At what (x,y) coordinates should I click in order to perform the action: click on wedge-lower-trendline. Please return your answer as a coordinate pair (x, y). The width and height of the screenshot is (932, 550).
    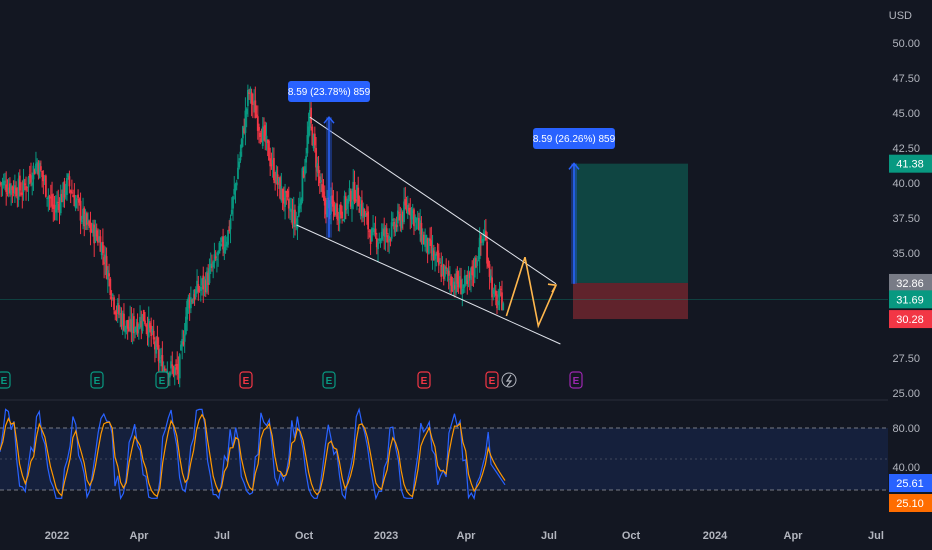
    Looking at the image, I should click on (428, 284).